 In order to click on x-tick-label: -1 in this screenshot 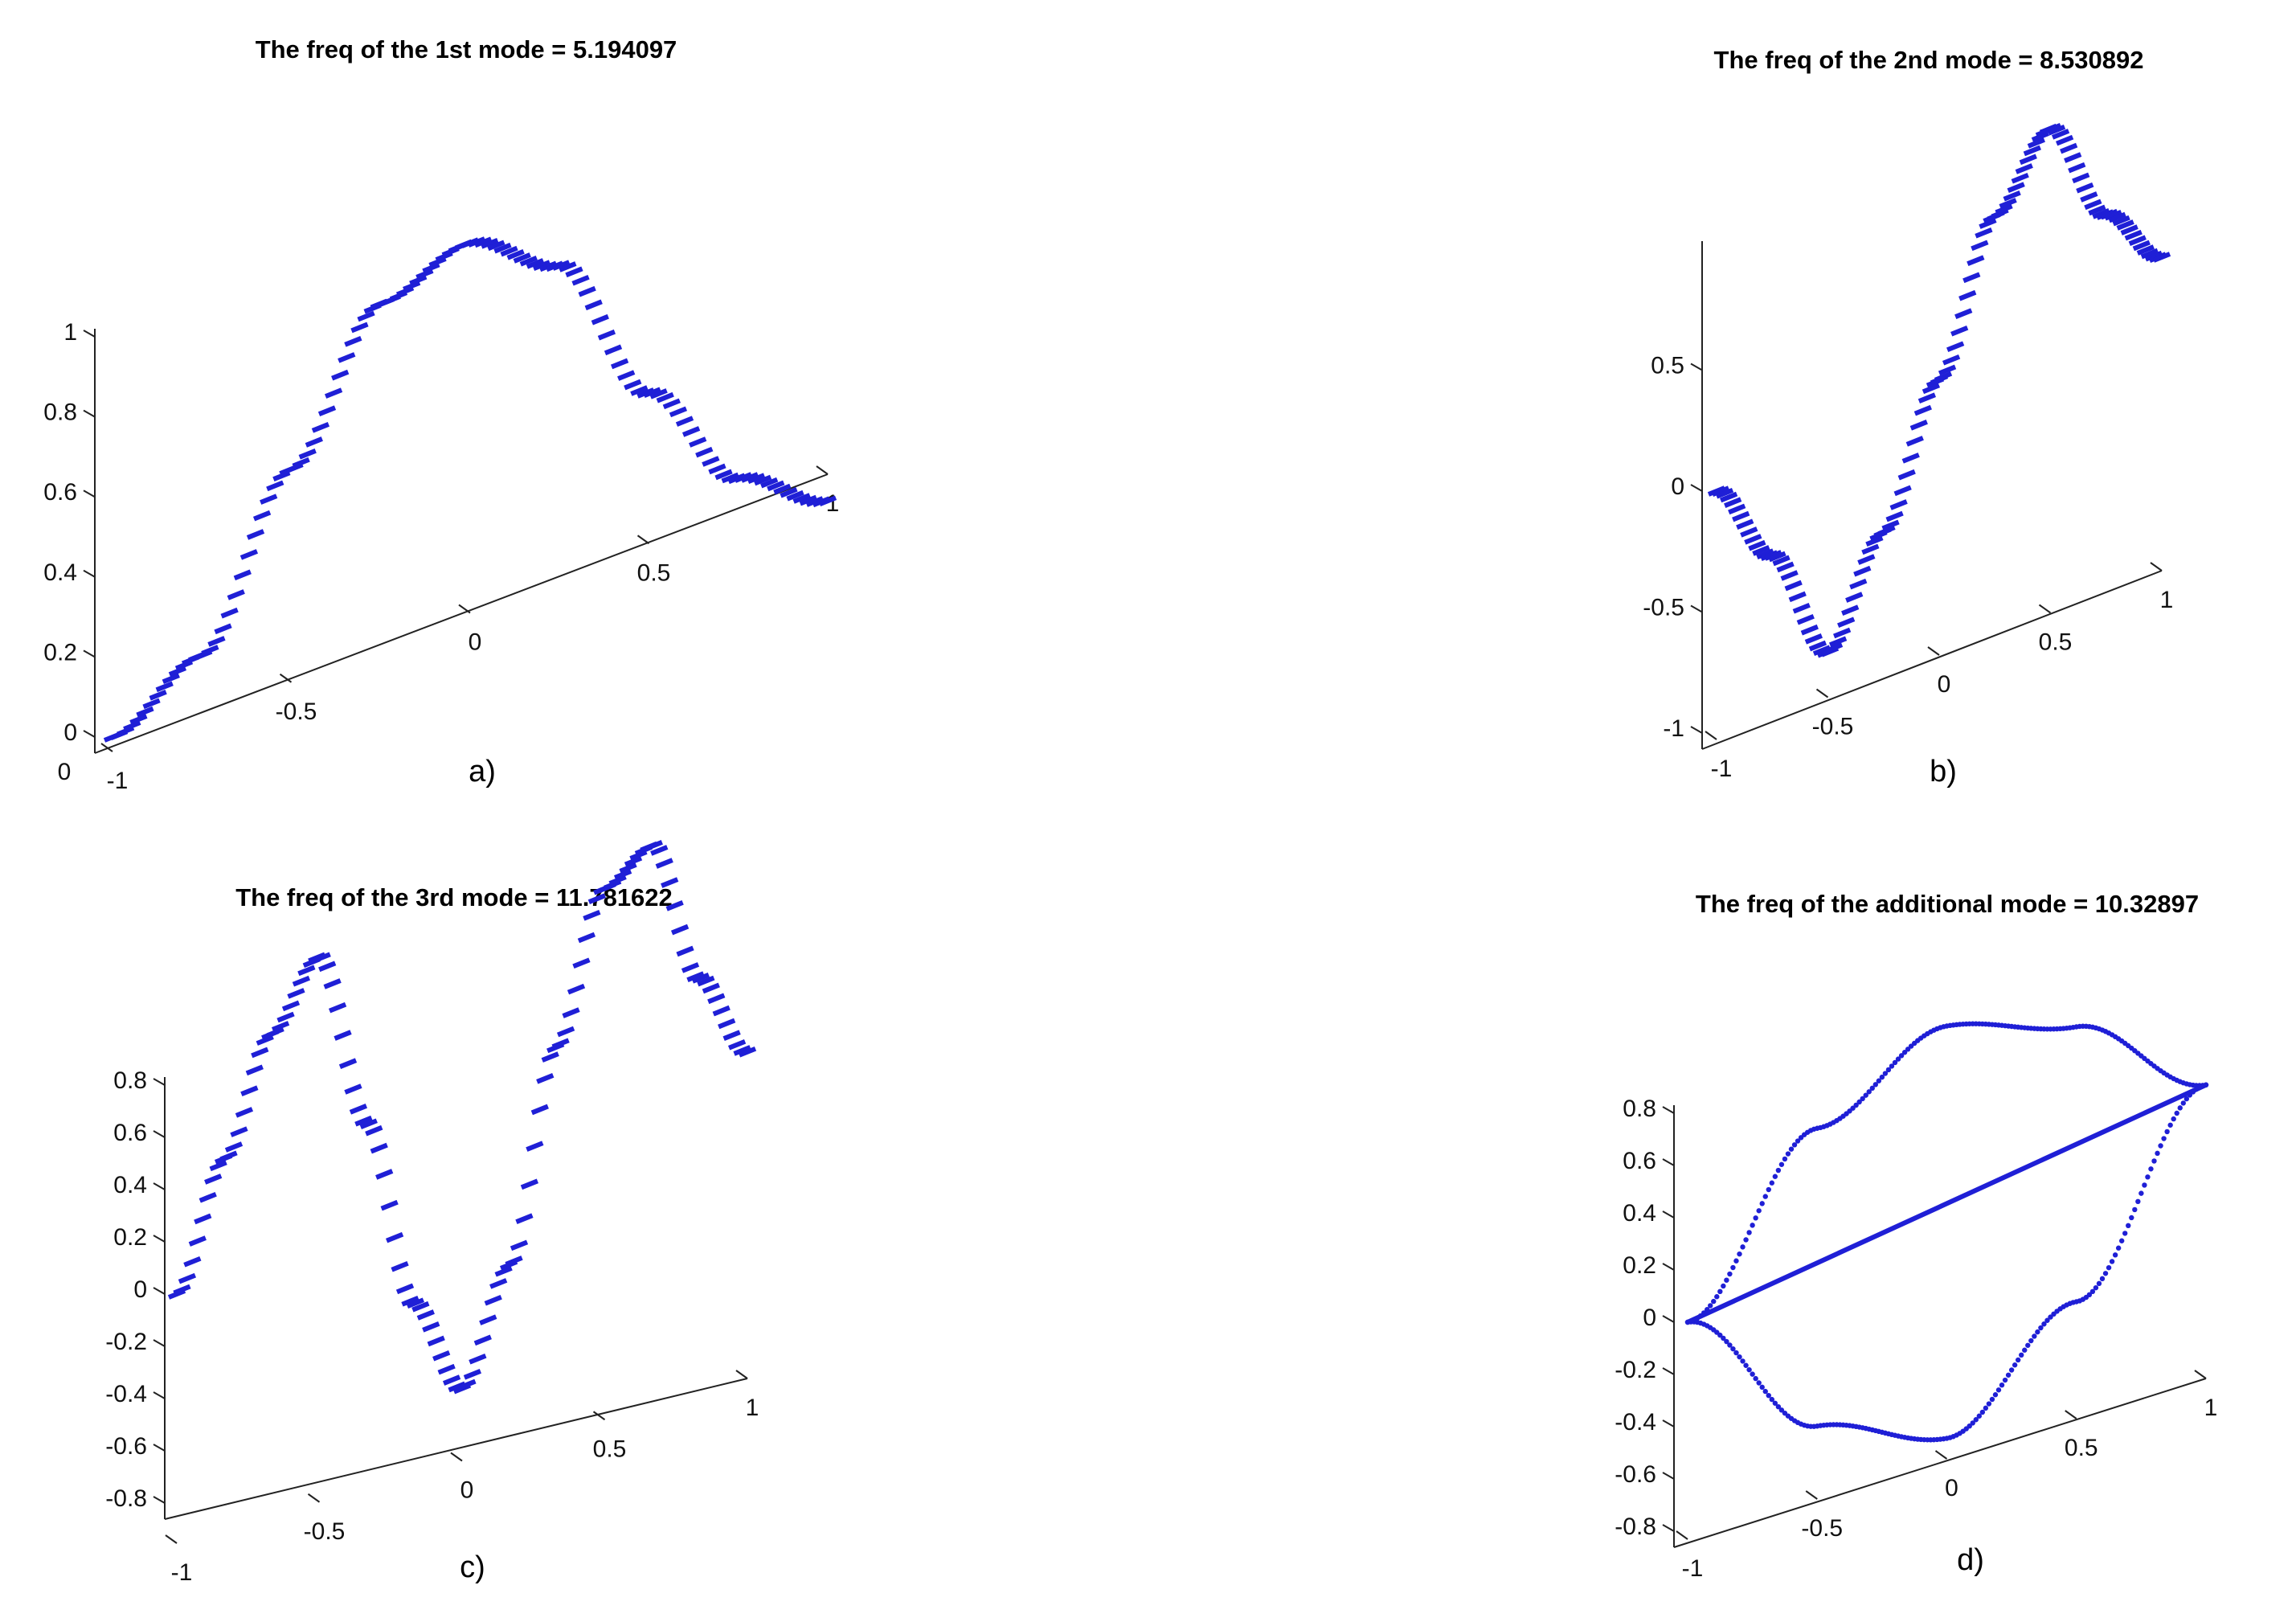, I will do `click(1693, 1568)`.